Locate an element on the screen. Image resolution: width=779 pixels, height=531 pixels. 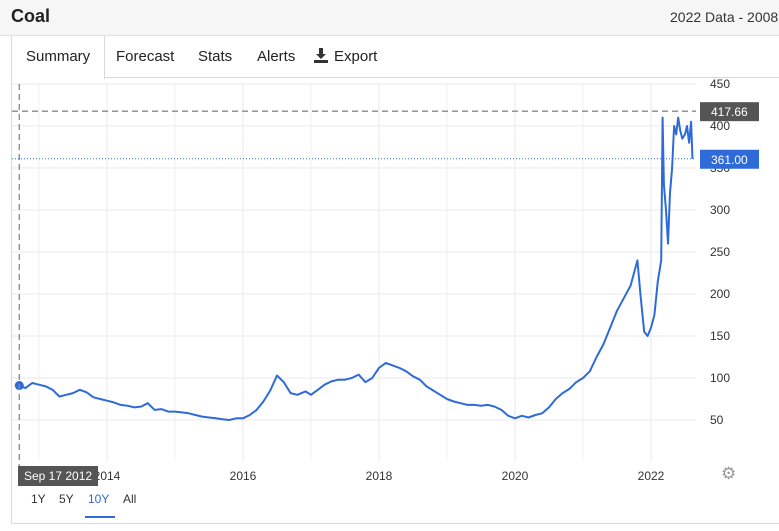
x-tick-label: 2018 is located at coordinates (379, 476).